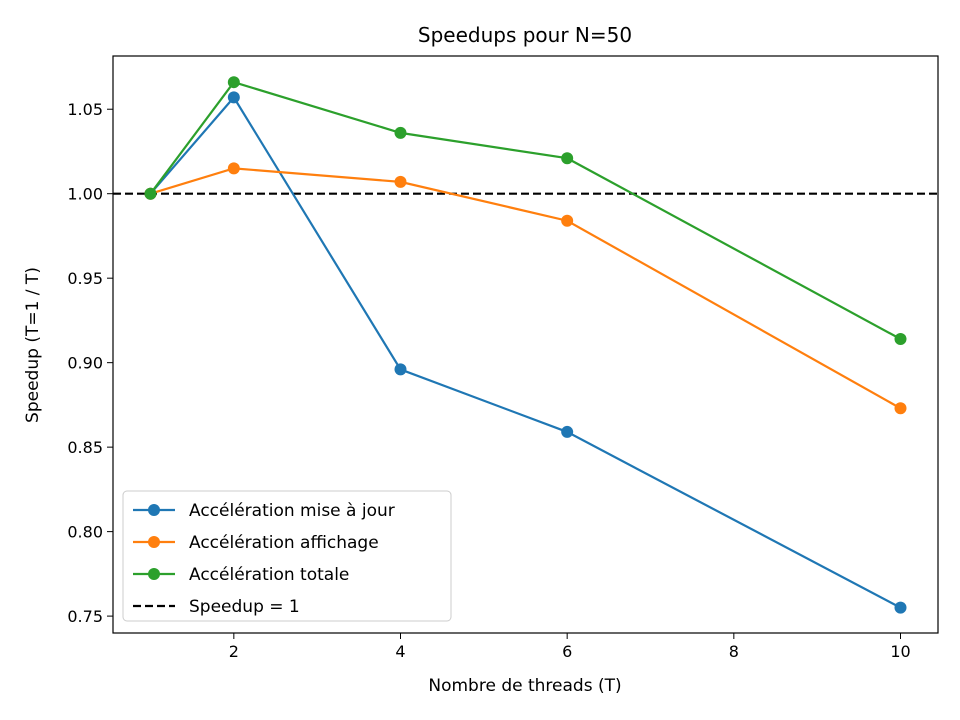 The image size is (960, 720). I want to click on legend-entry-label: Accélération totale, so click(269, 575).